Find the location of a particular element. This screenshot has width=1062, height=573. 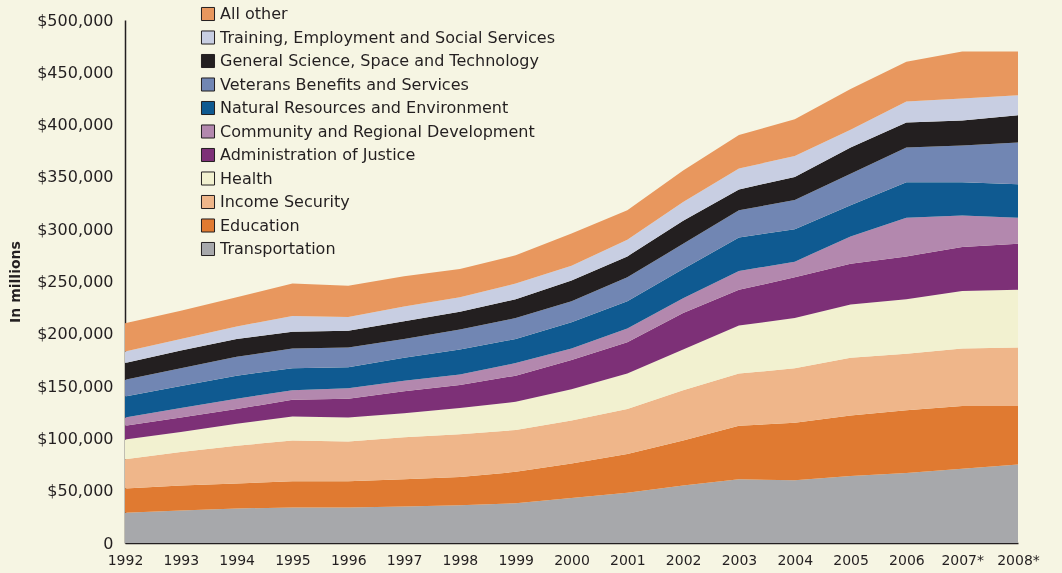

x-tick-label: 2001 is located at coordinates (627, 559).